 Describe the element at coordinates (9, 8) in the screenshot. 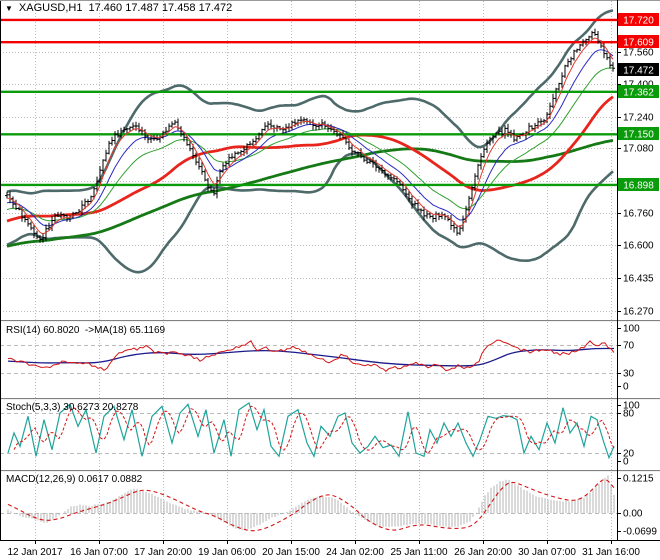

I see `symbol-dropdown-icon: ▼` at that location.